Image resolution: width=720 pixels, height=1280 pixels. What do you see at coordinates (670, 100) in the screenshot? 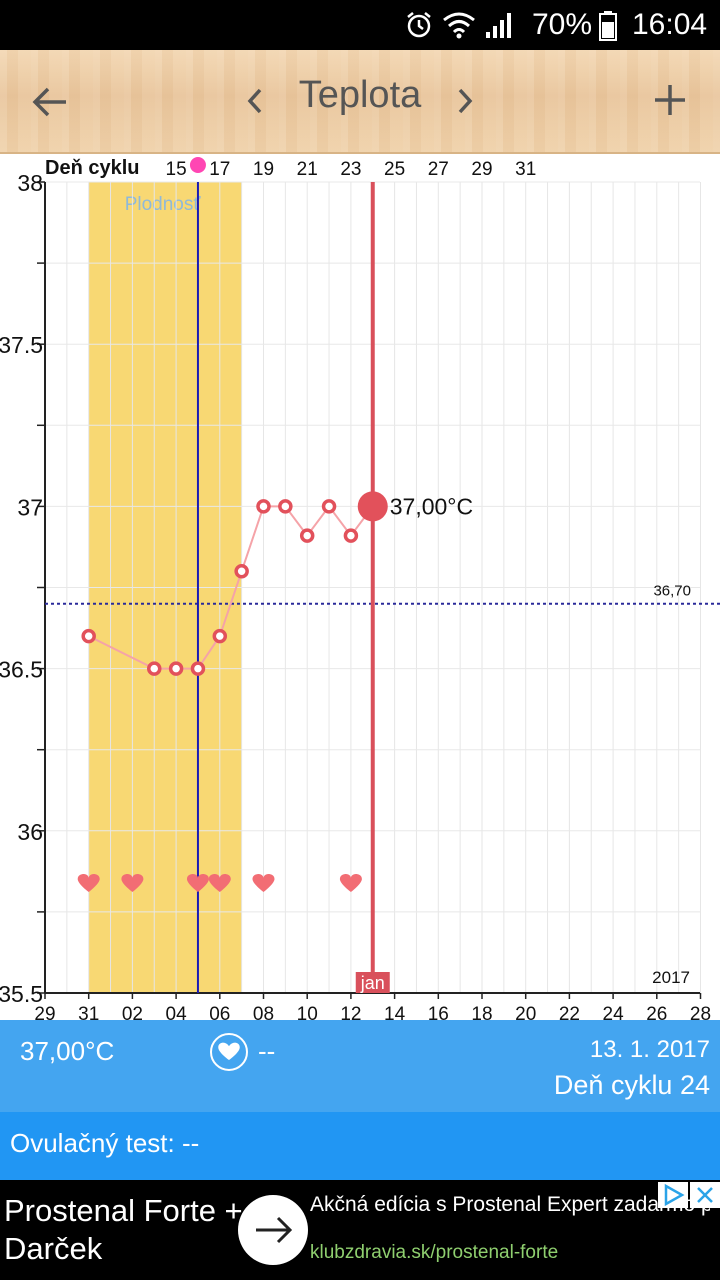
I see `plus-icon` at bounding box center [670, 100].